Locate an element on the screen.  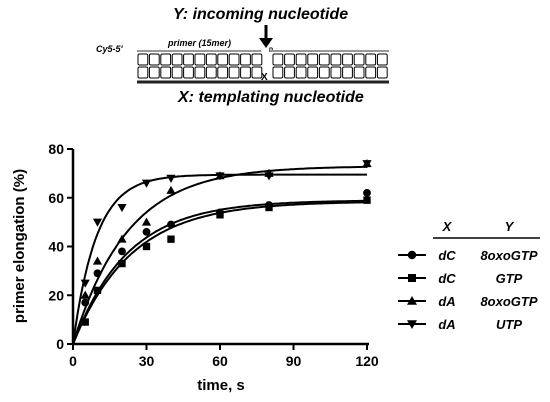
x-ticks: 0 30 60 90 120 is located at coordinates (224, 356).